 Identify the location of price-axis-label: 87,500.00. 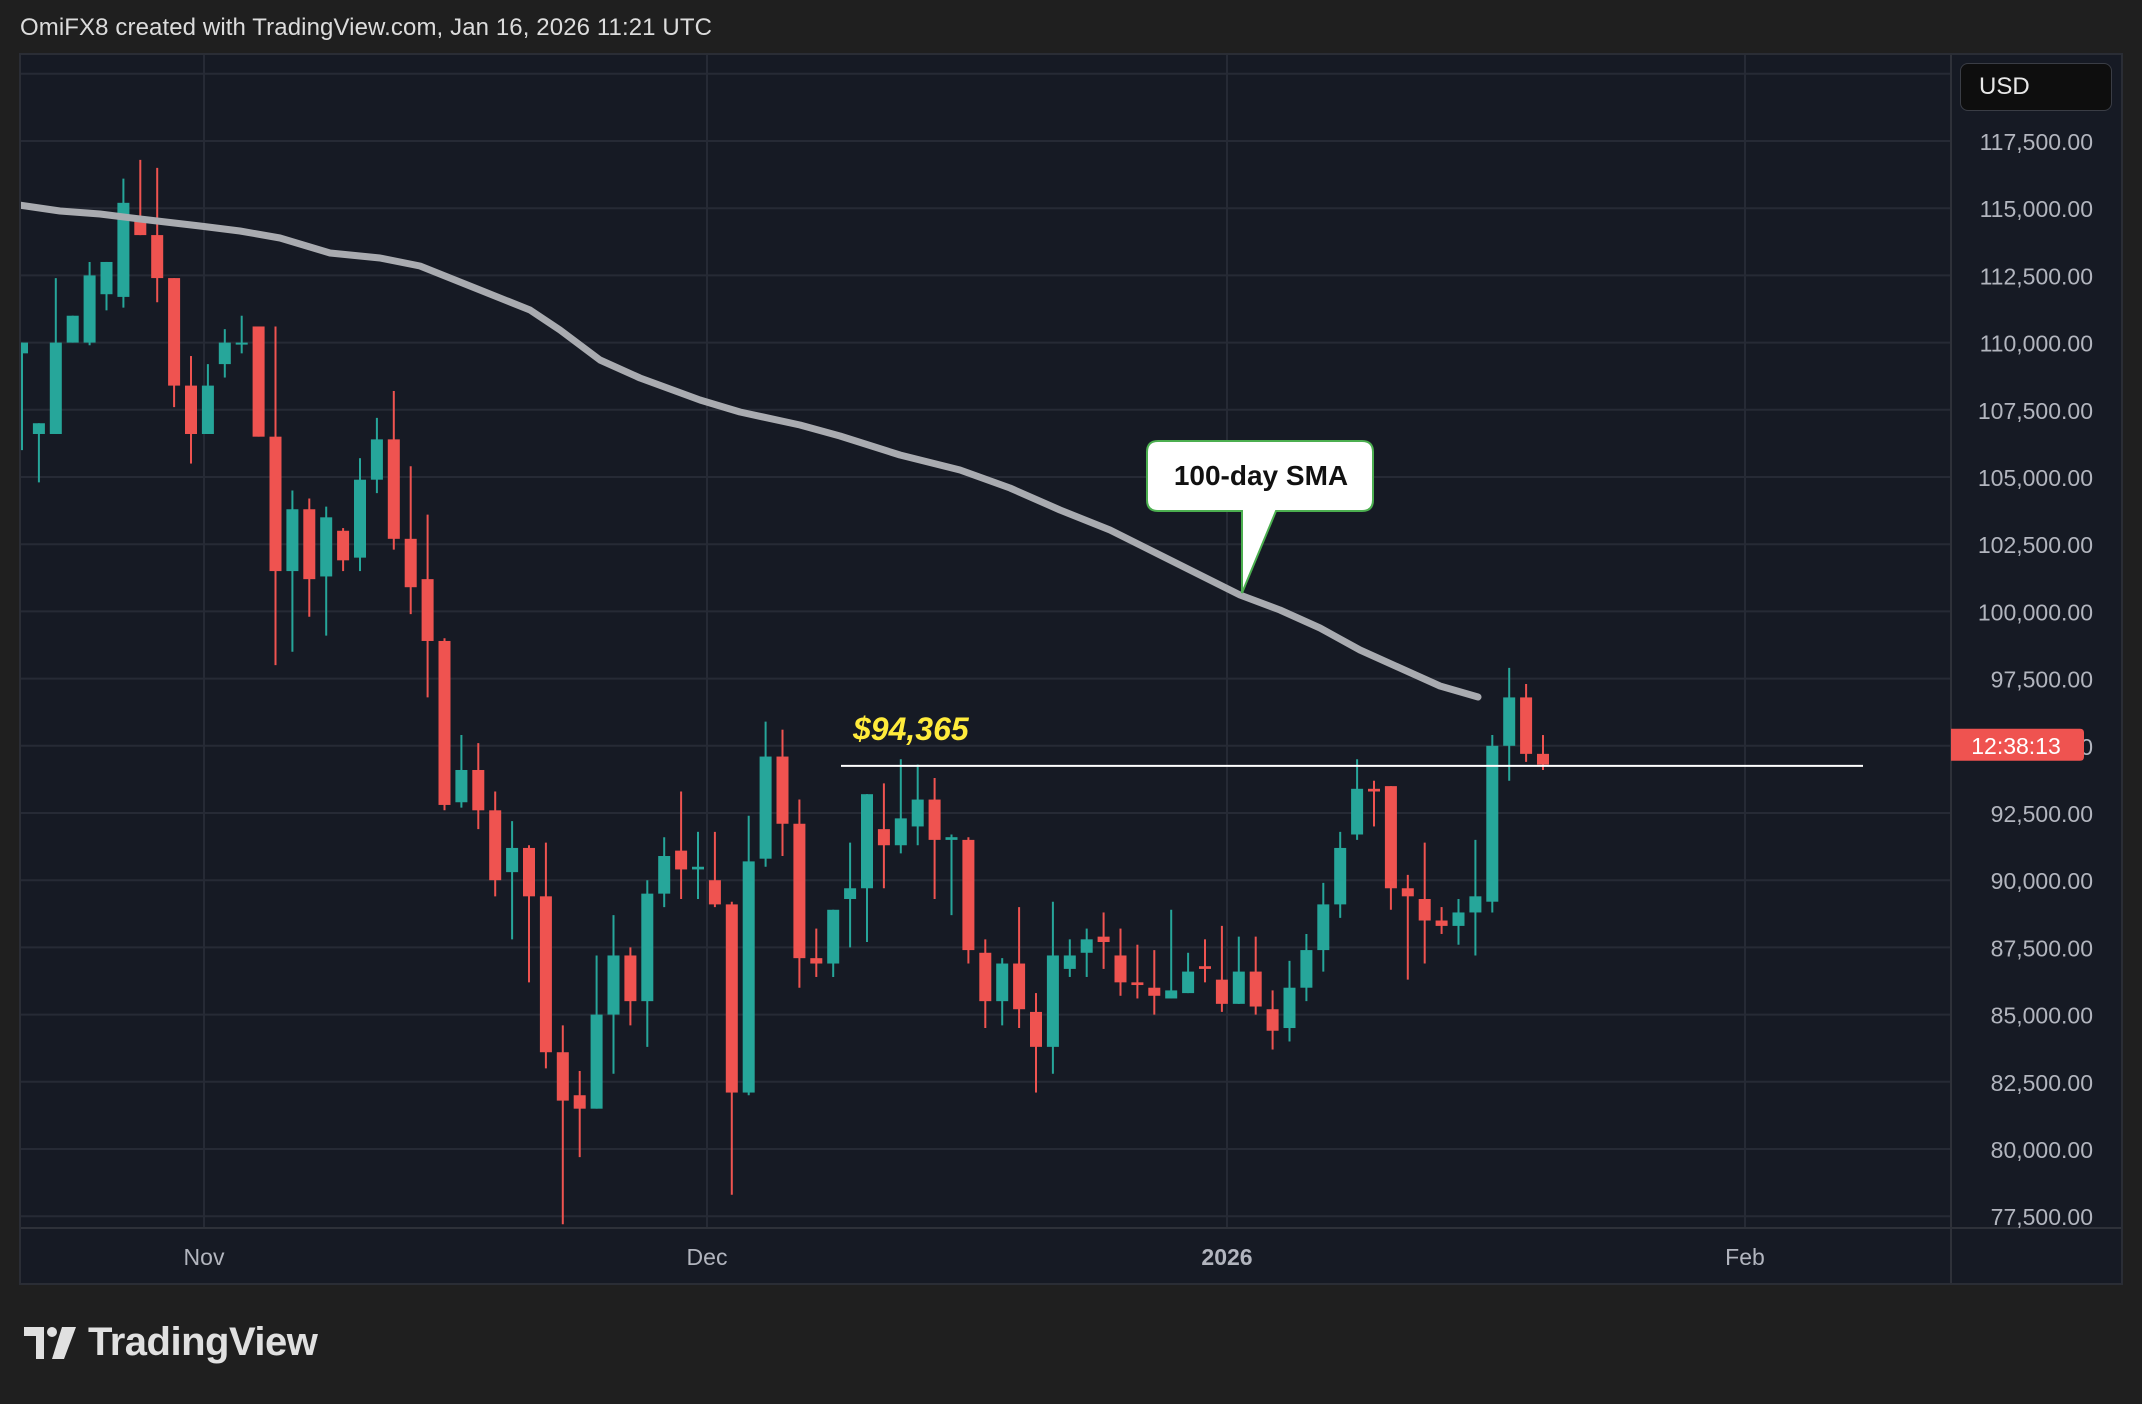
(2042, 948).